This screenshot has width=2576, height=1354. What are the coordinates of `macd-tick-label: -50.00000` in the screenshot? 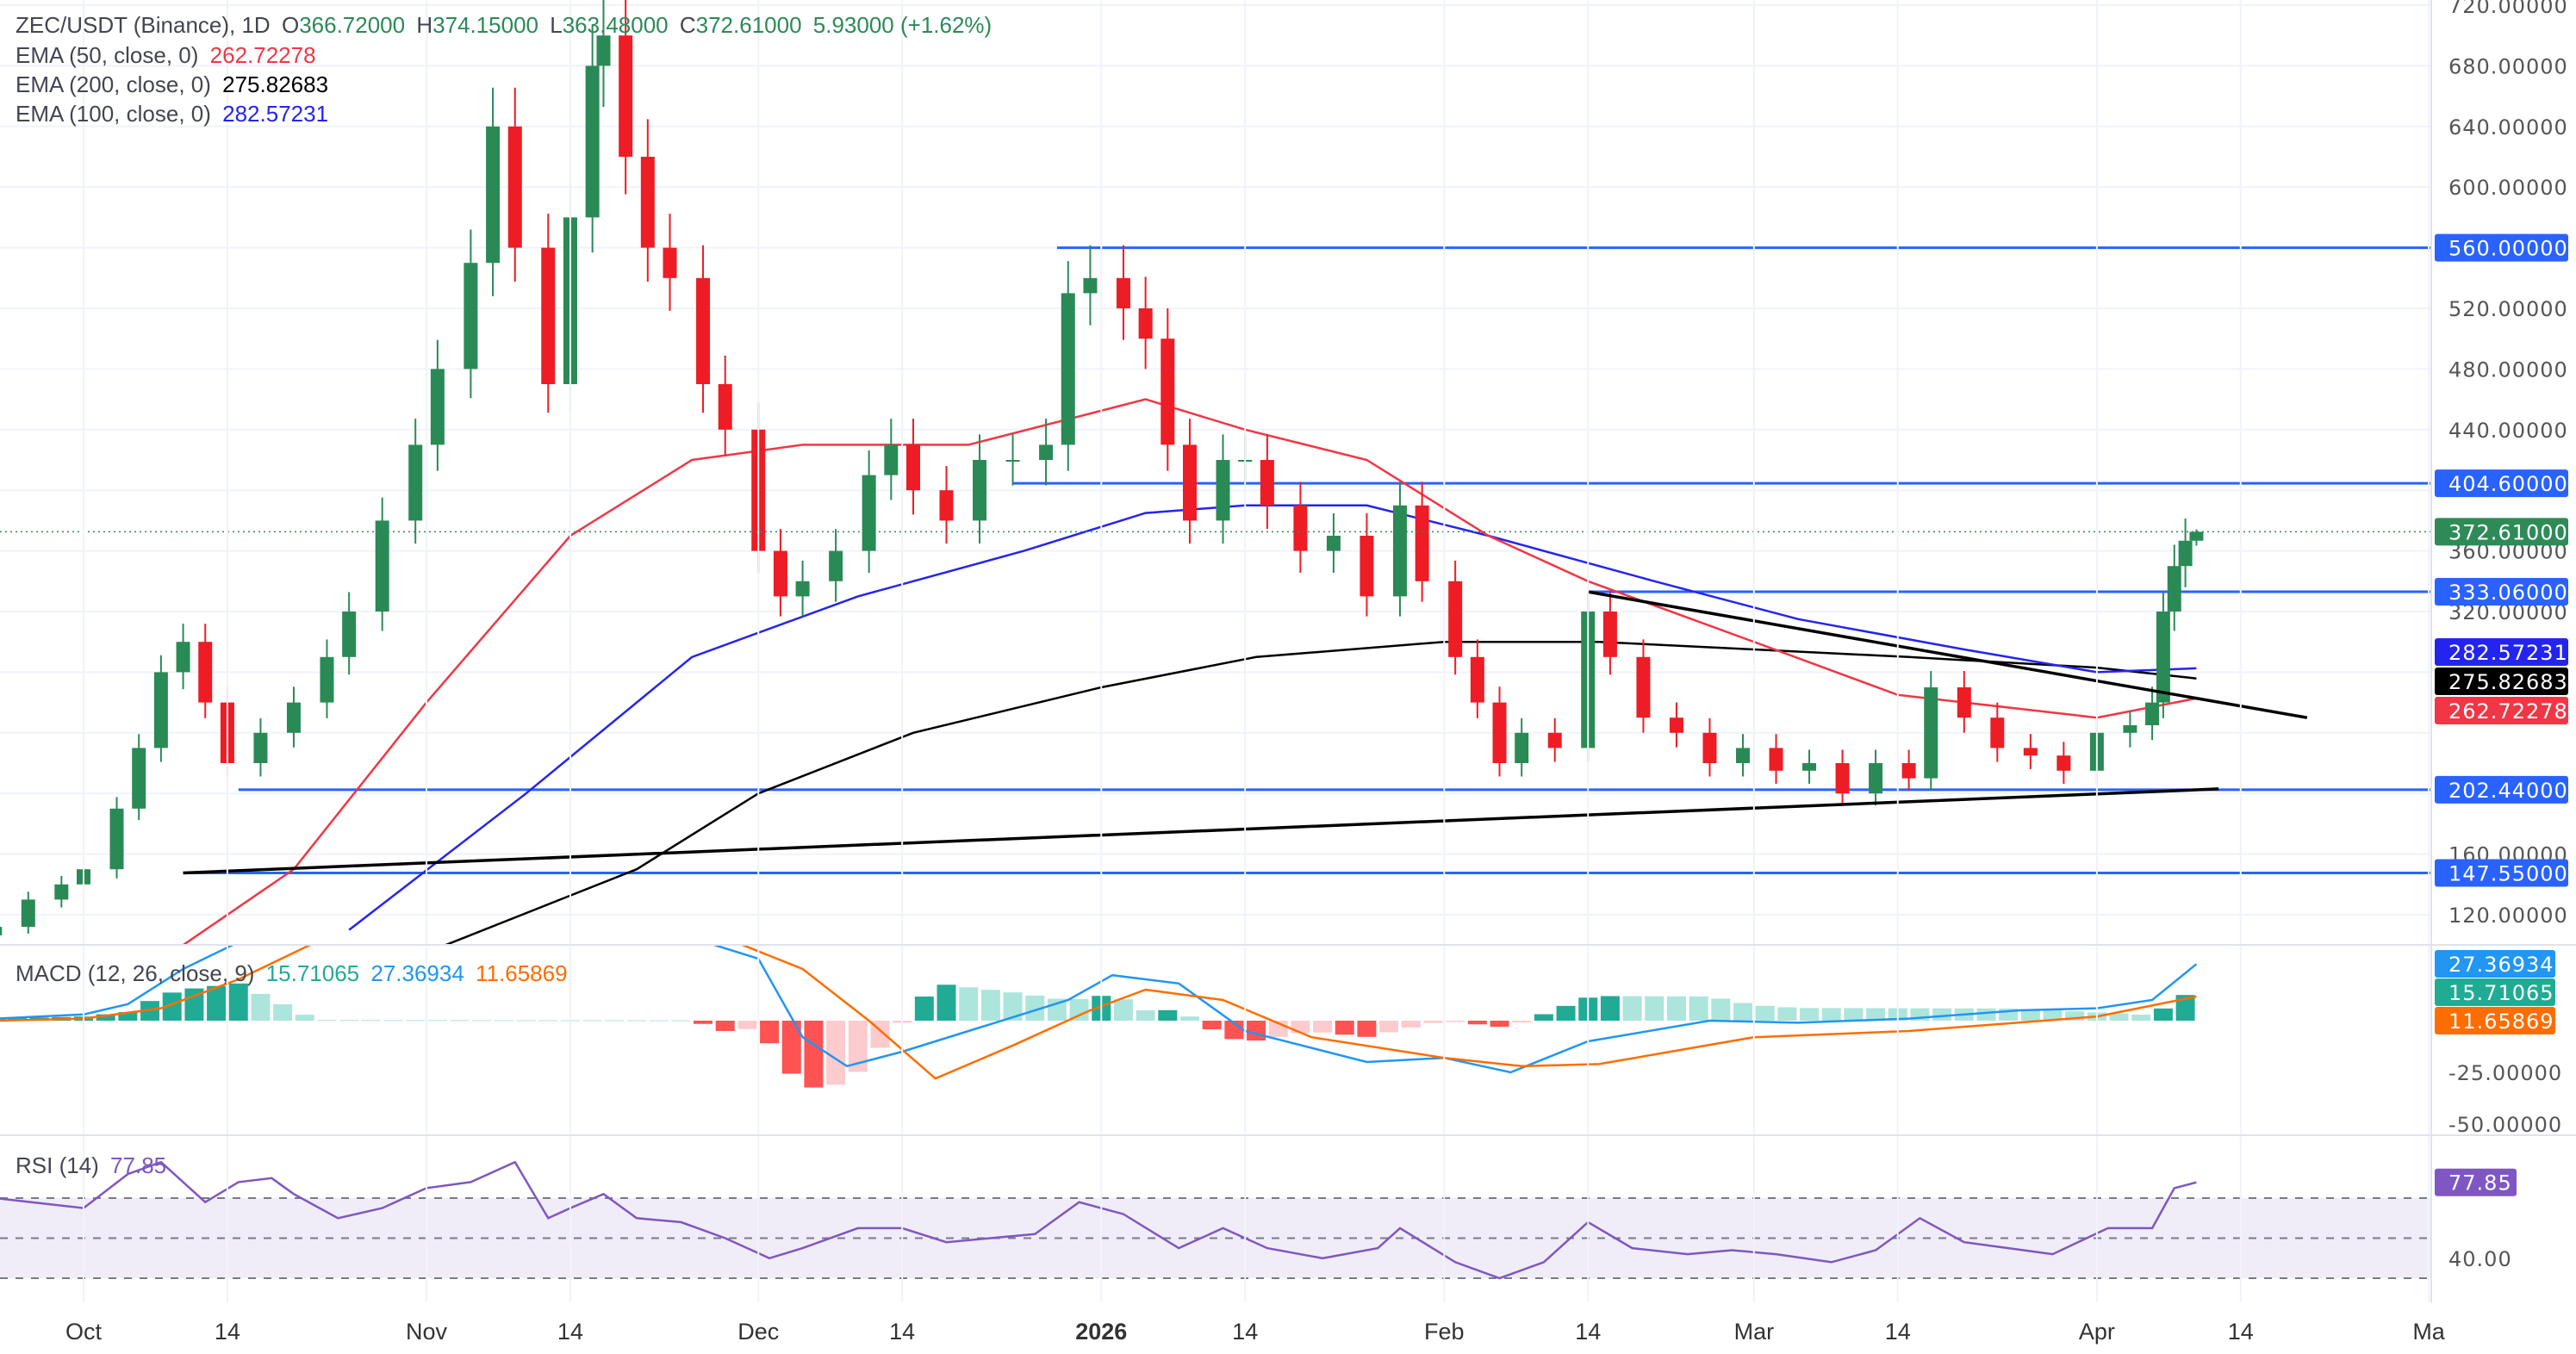 It's located at (2505, 1125).